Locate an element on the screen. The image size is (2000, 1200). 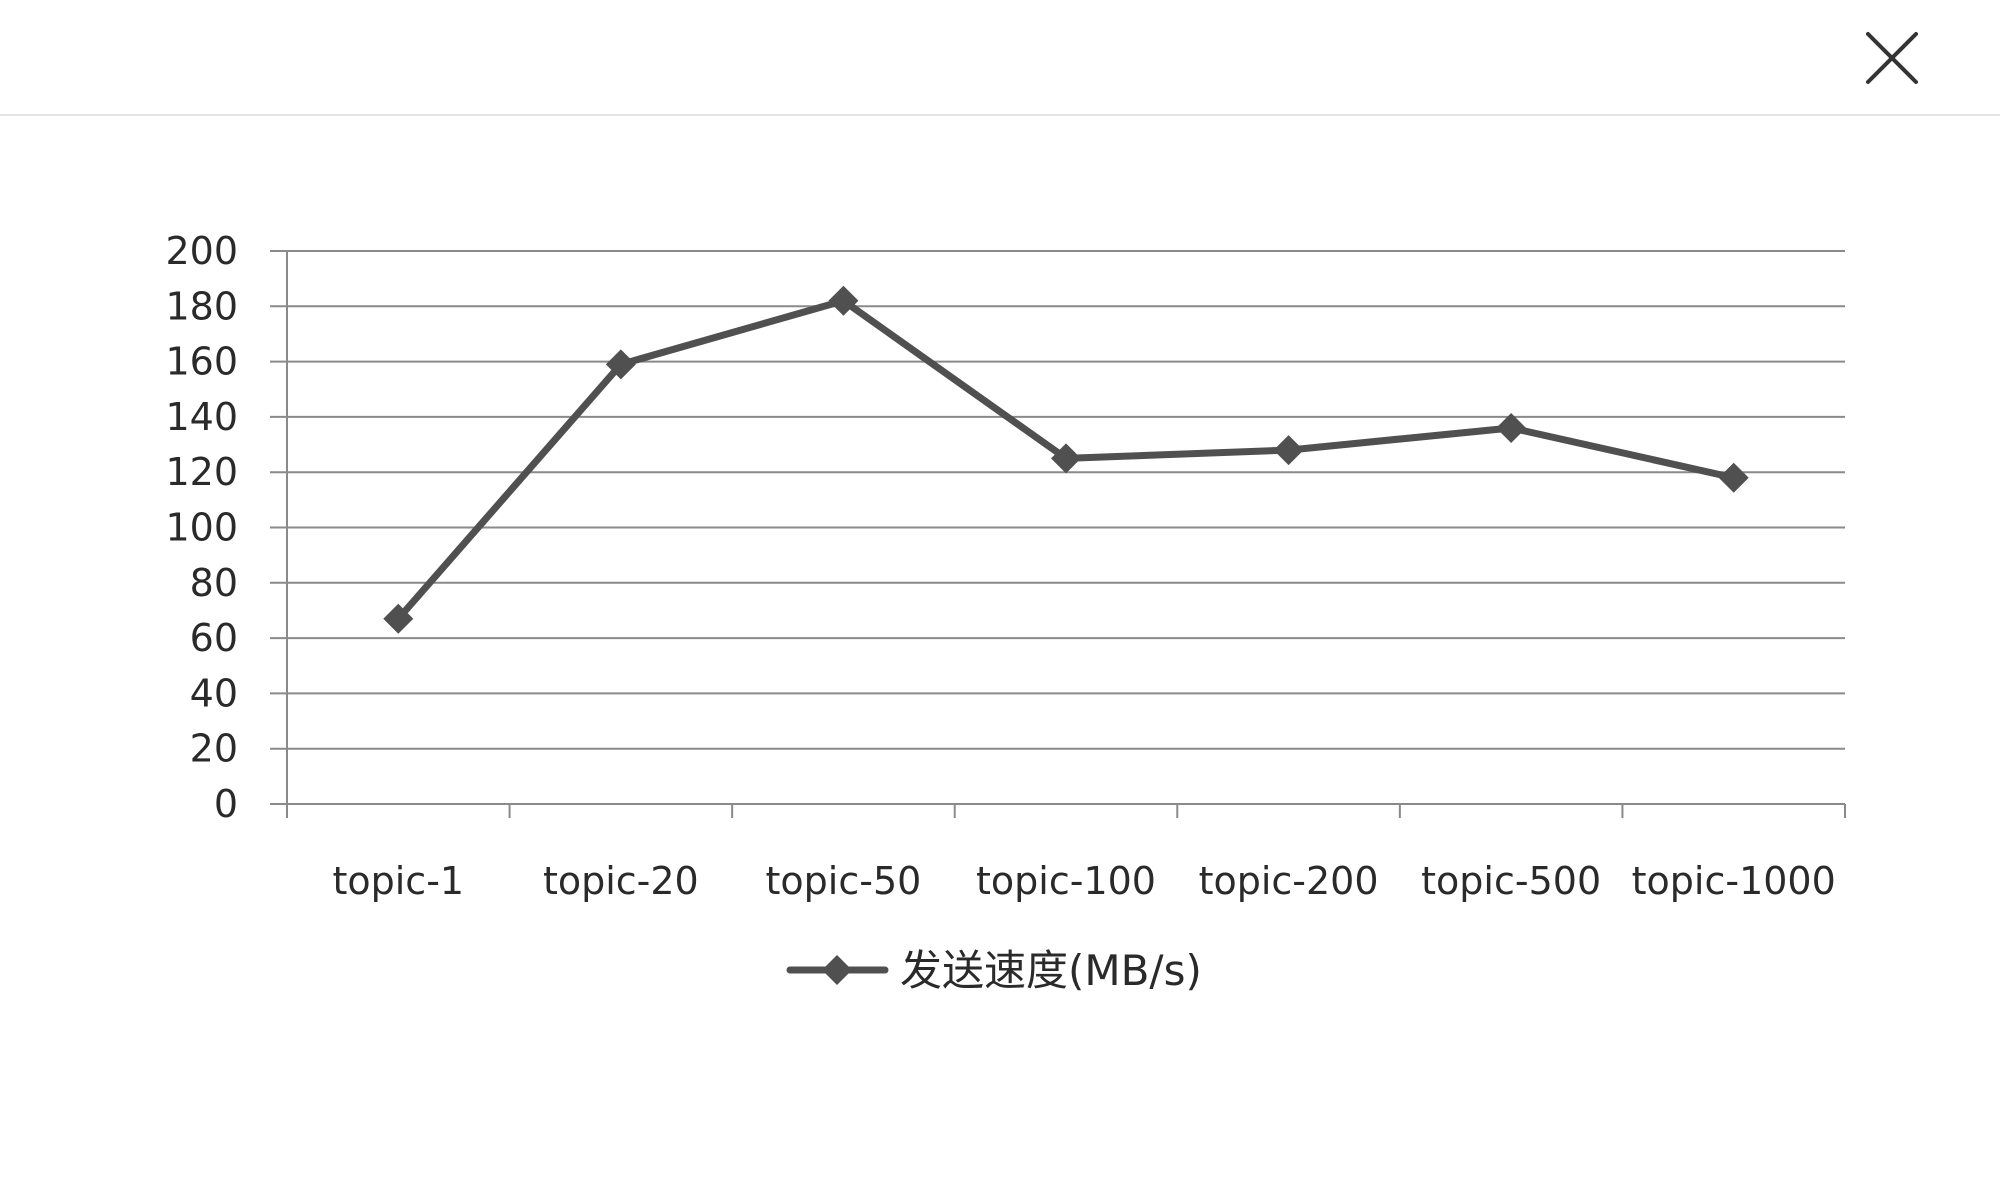
y-tick-label: 60 is located at coordinates (214, 638).